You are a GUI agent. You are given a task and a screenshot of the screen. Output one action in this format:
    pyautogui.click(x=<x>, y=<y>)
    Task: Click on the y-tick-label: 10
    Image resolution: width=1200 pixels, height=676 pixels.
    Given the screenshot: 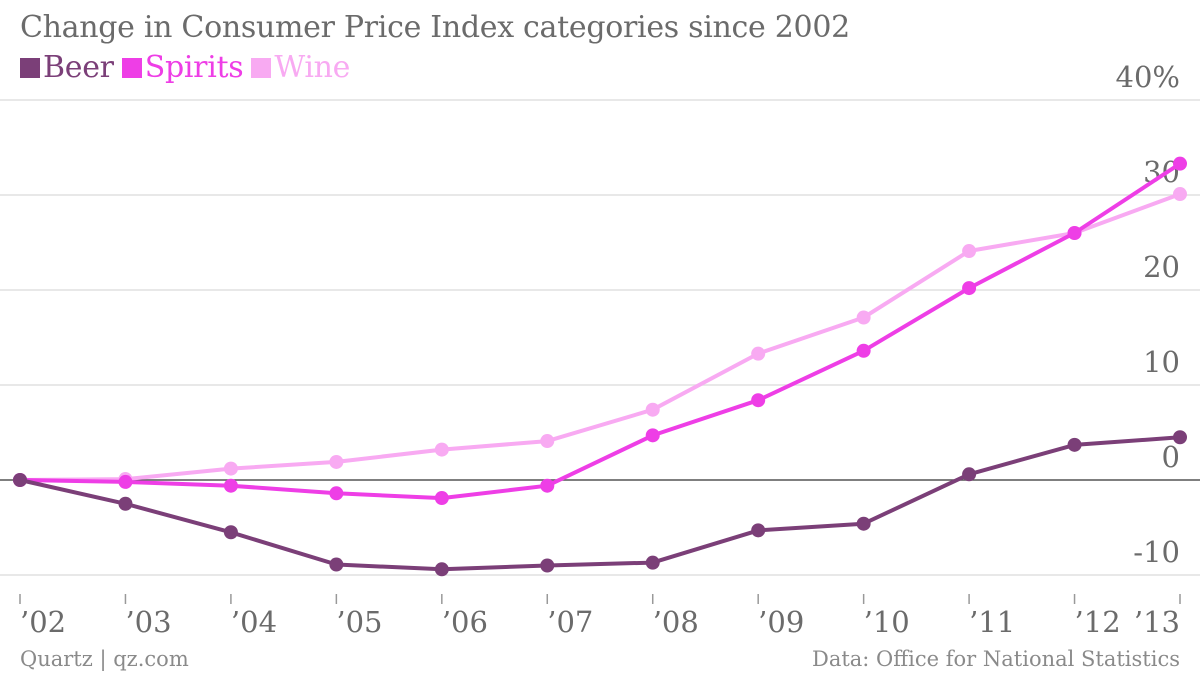 What is the action you would take?
    pyautogui.click(x=1161, y=362)
    